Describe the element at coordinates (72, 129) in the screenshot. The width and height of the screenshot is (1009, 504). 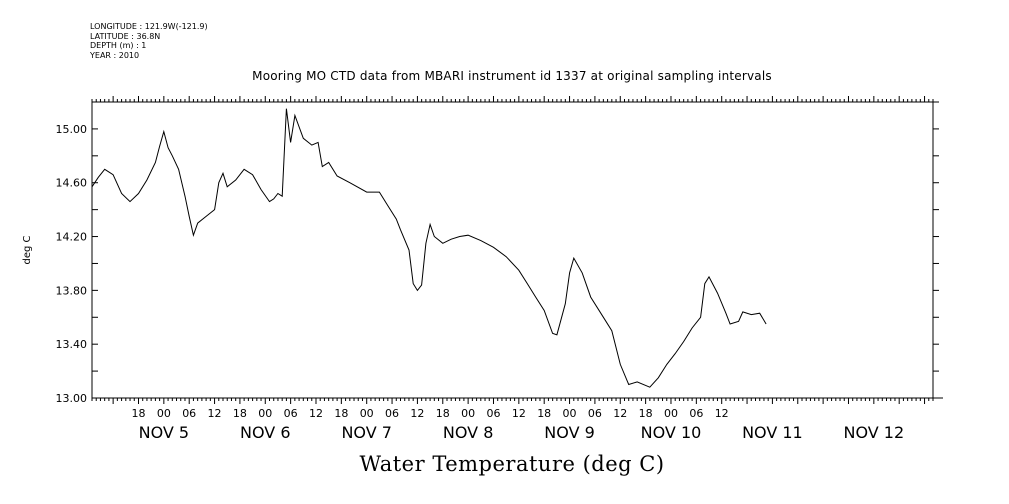
I see `y-tick-label: 15.00` at that location.